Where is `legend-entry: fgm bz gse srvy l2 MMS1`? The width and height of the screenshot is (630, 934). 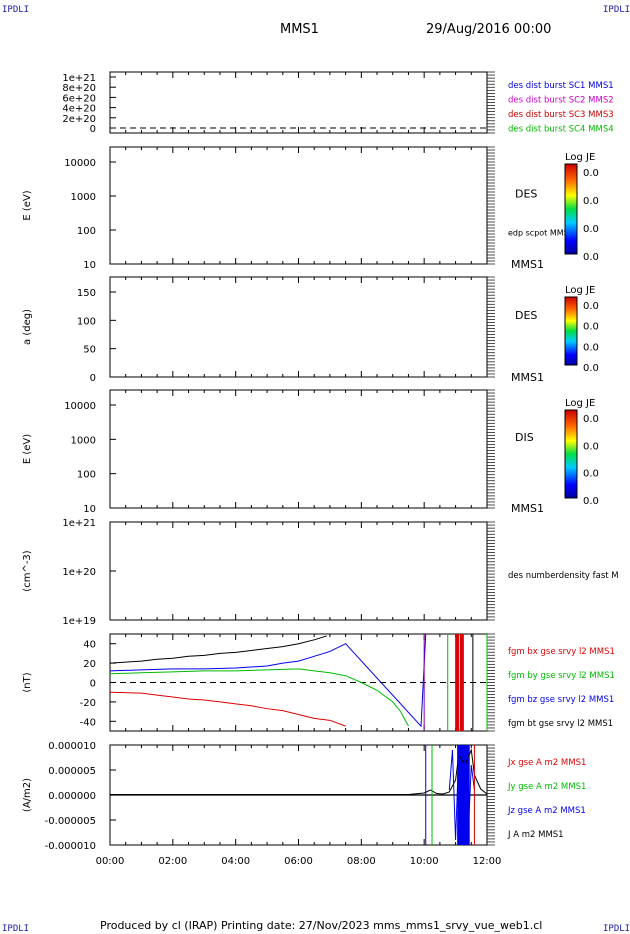
legend-entry: fgm bz gse srvy l2 MMS1 is located at coordinates (561, 700).